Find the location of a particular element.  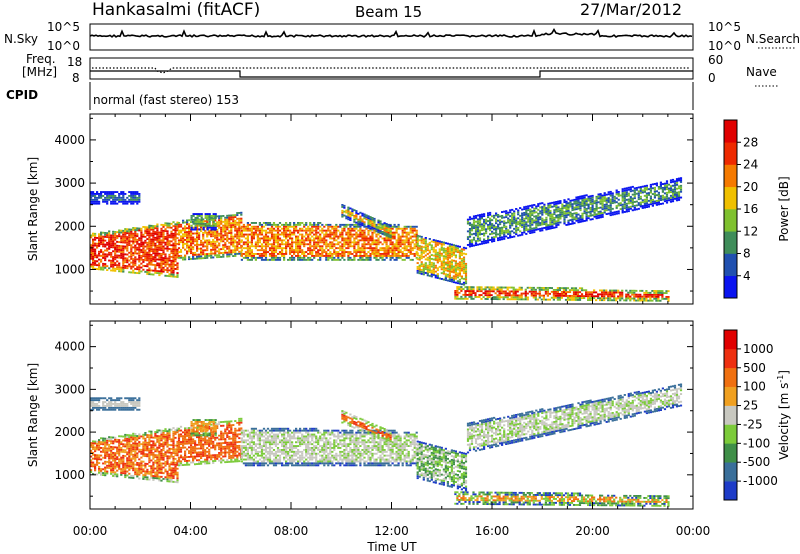

power-ytick-label: 1000 is located at coordinates (69, 269).